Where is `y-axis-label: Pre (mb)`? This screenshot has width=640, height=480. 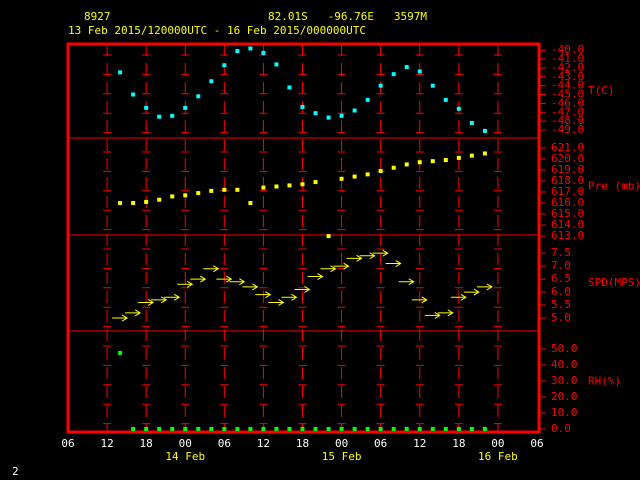
y-axis-label: Pre (mb) is located at coordinates (614, 186).